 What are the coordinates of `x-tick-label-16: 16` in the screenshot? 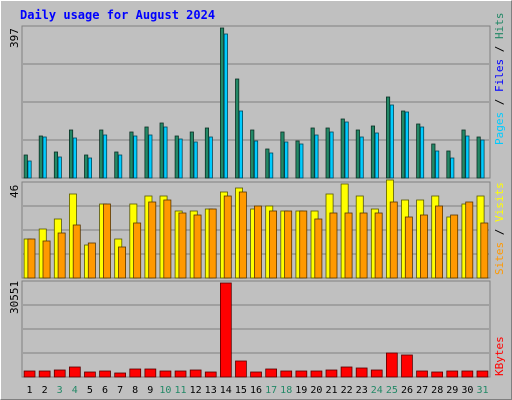 It's located at (256, 390).